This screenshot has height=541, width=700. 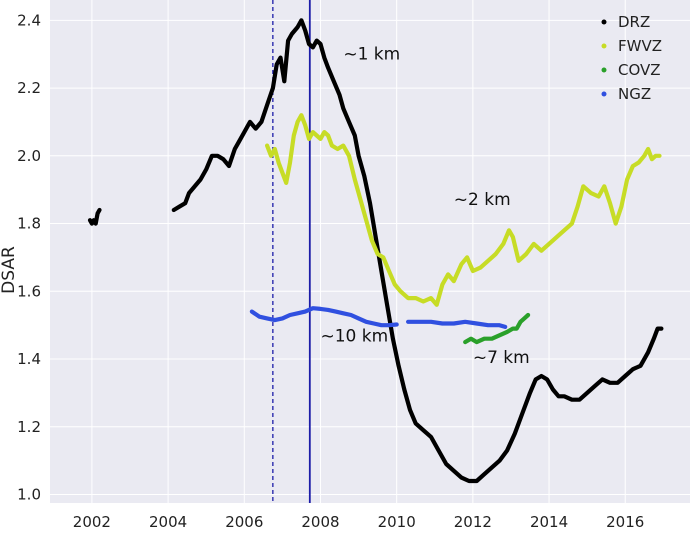 What do you see at coordinates (640, 46) in the screenshot?
I see `legend-label-fwvz: FWVZ` at bounding box center [640, 46].